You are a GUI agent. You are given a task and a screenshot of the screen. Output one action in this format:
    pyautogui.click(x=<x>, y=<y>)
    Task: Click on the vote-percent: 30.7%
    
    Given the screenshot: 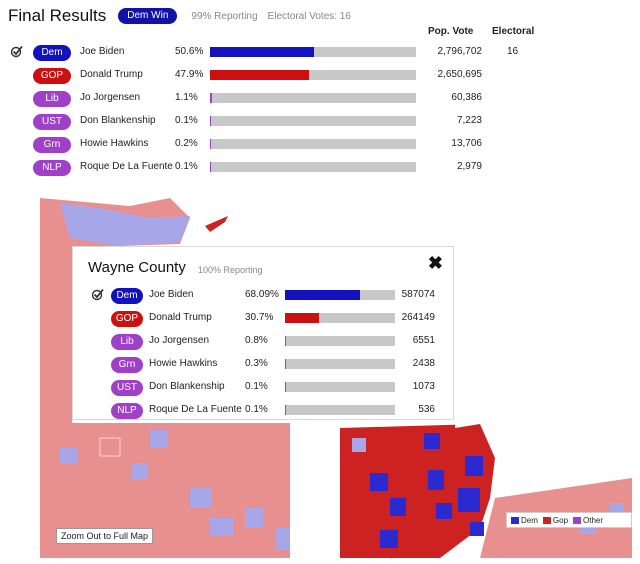 What is the action you would take?
    pyautogui.click(x=259, y=317)
    